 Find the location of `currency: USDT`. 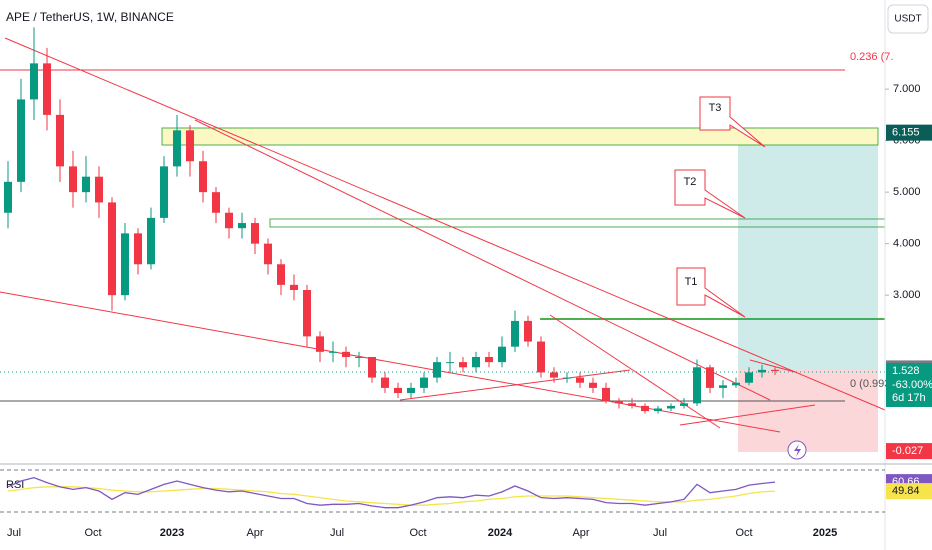

currency: USDT is located at coordinates (907, 19).